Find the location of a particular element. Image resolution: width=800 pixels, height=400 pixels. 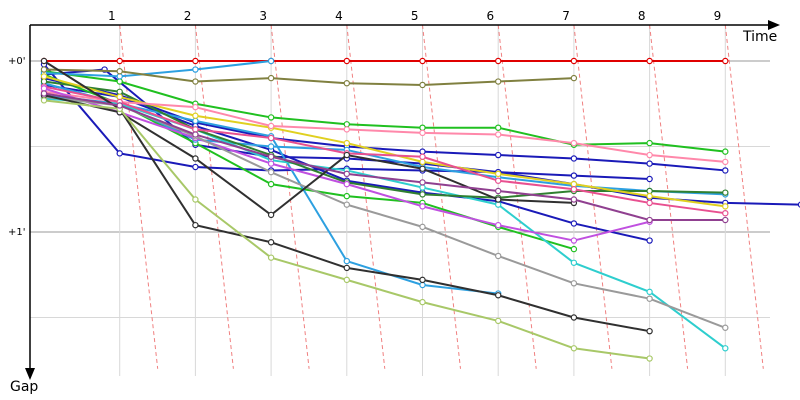

lap-label: 9 is located at coordinates (718, 16).